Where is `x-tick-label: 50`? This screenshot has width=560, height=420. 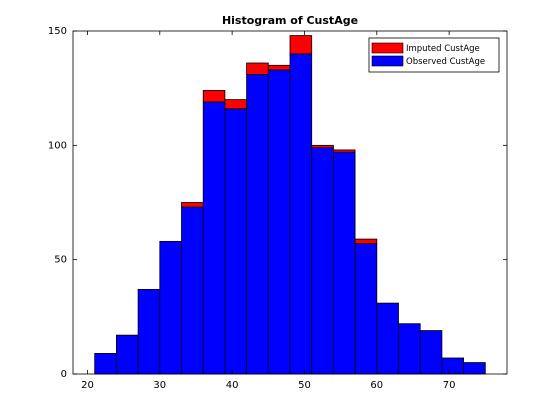
x-tick-label: 50 is located at coordinates (304, 385).